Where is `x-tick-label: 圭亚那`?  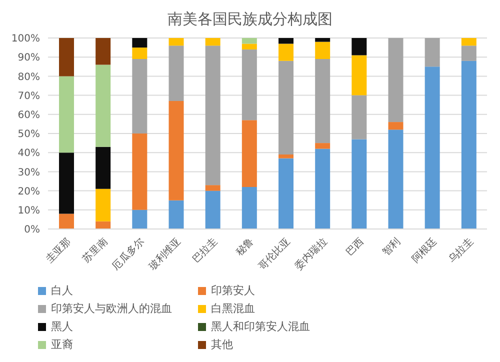 x-tick-label: 圭亚那 is located at coordinates (59, 251).